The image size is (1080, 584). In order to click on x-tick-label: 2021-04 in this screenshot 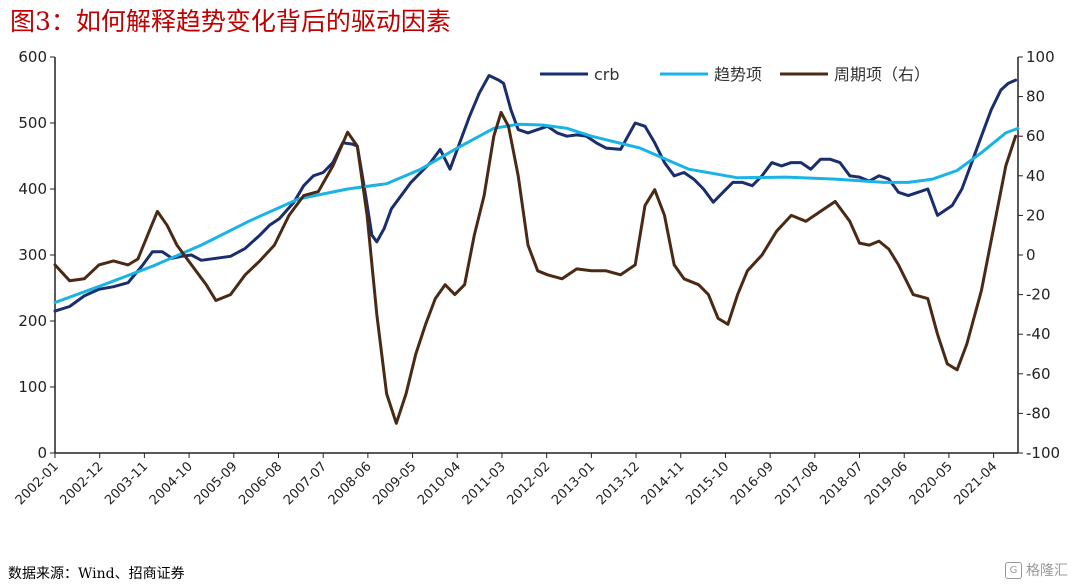, I will do `click(975, 483)`.